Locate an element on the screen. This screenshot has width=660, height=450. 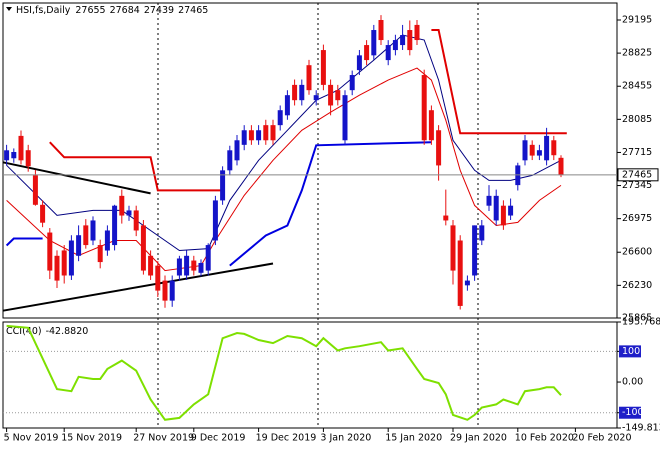
x-tick-label: 5 Nov 2019 is located at coordinates (31, 438).